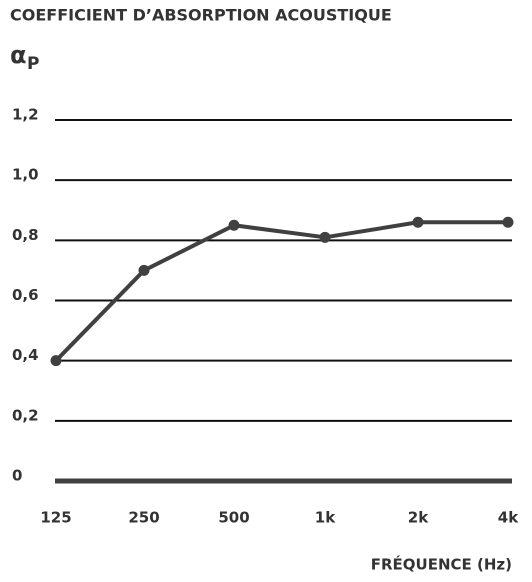  I want to click on y-tick-label: 0, so click(17, 476).